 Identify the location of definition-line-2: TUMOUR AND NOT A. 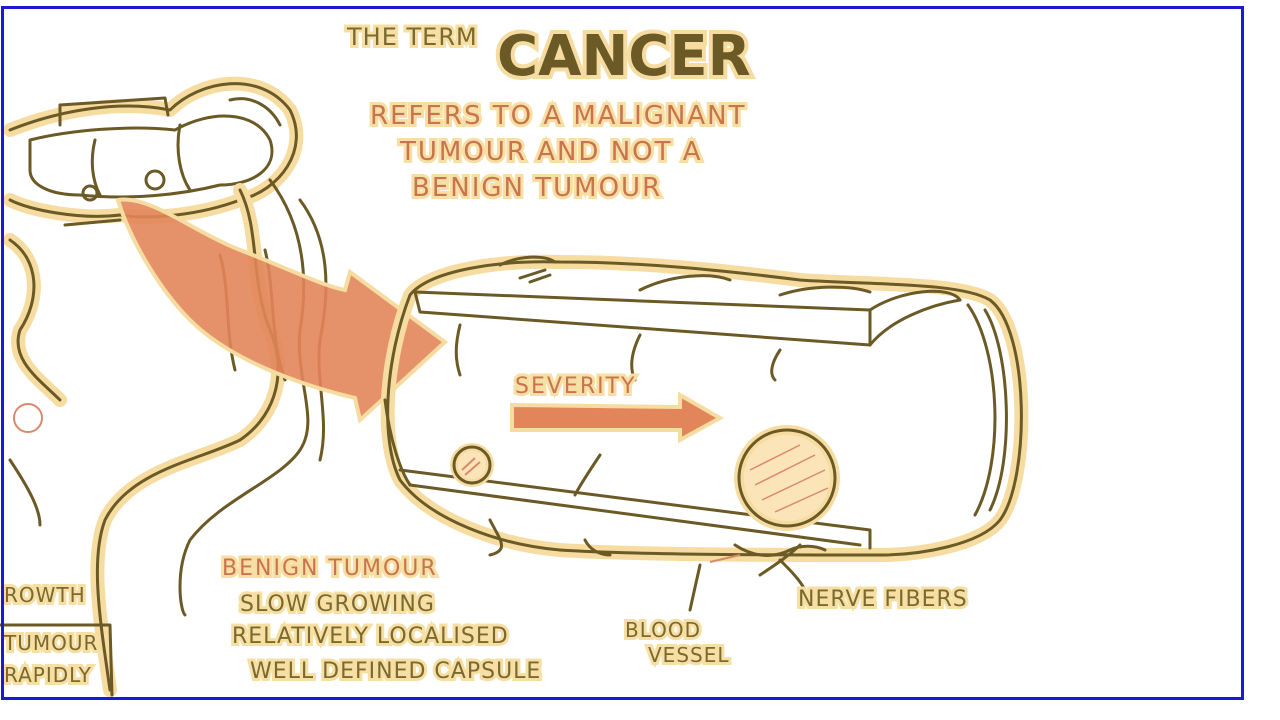
(551, 152).